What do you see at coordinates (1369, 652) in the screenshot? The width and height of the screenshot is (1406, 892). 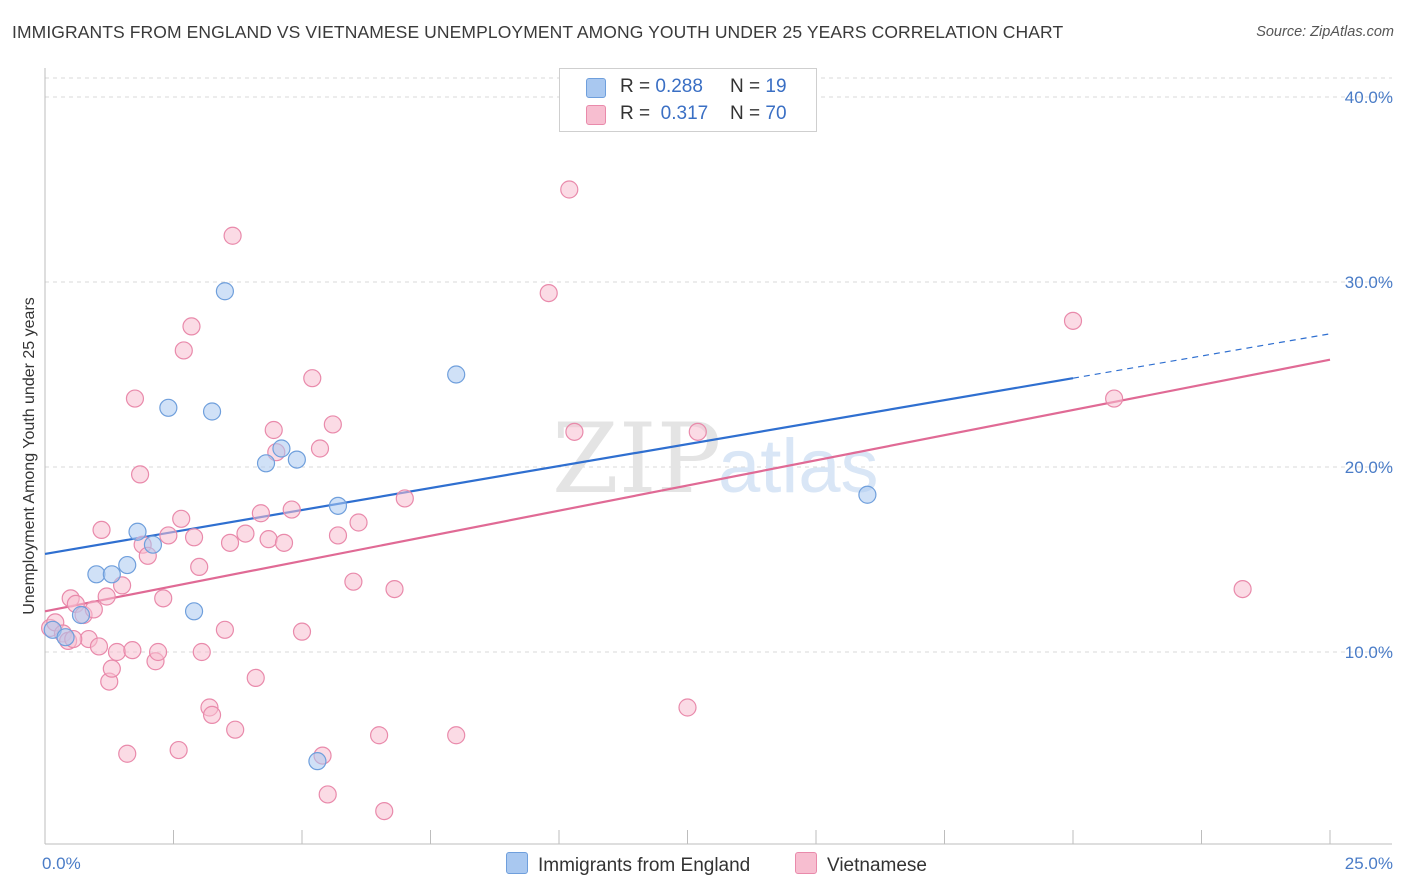 I see `y-tick-label-0: 10.0%` at bounding box center [1369, 652].